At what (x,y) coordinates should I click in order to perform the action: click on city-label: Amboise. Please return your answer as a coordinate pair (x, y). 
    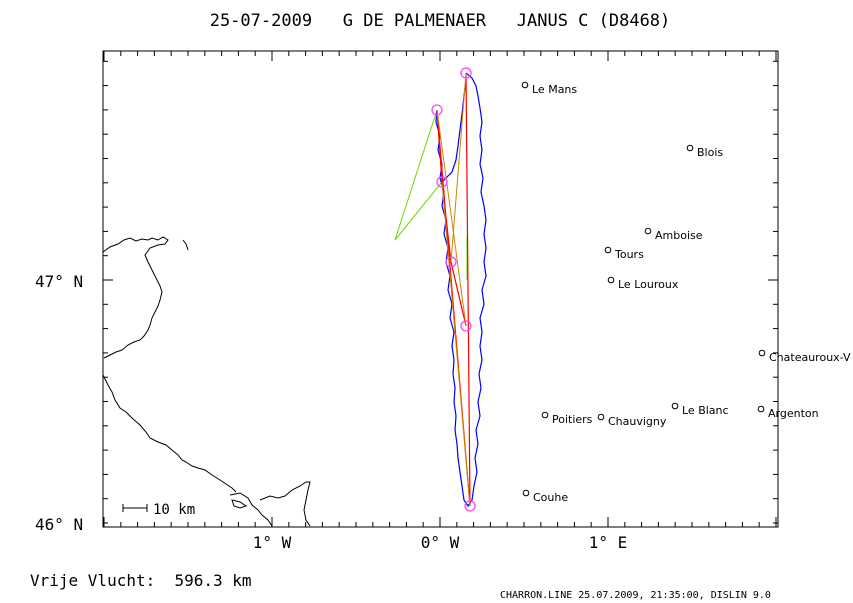
    Looking at the image, I should click on (679, 235).